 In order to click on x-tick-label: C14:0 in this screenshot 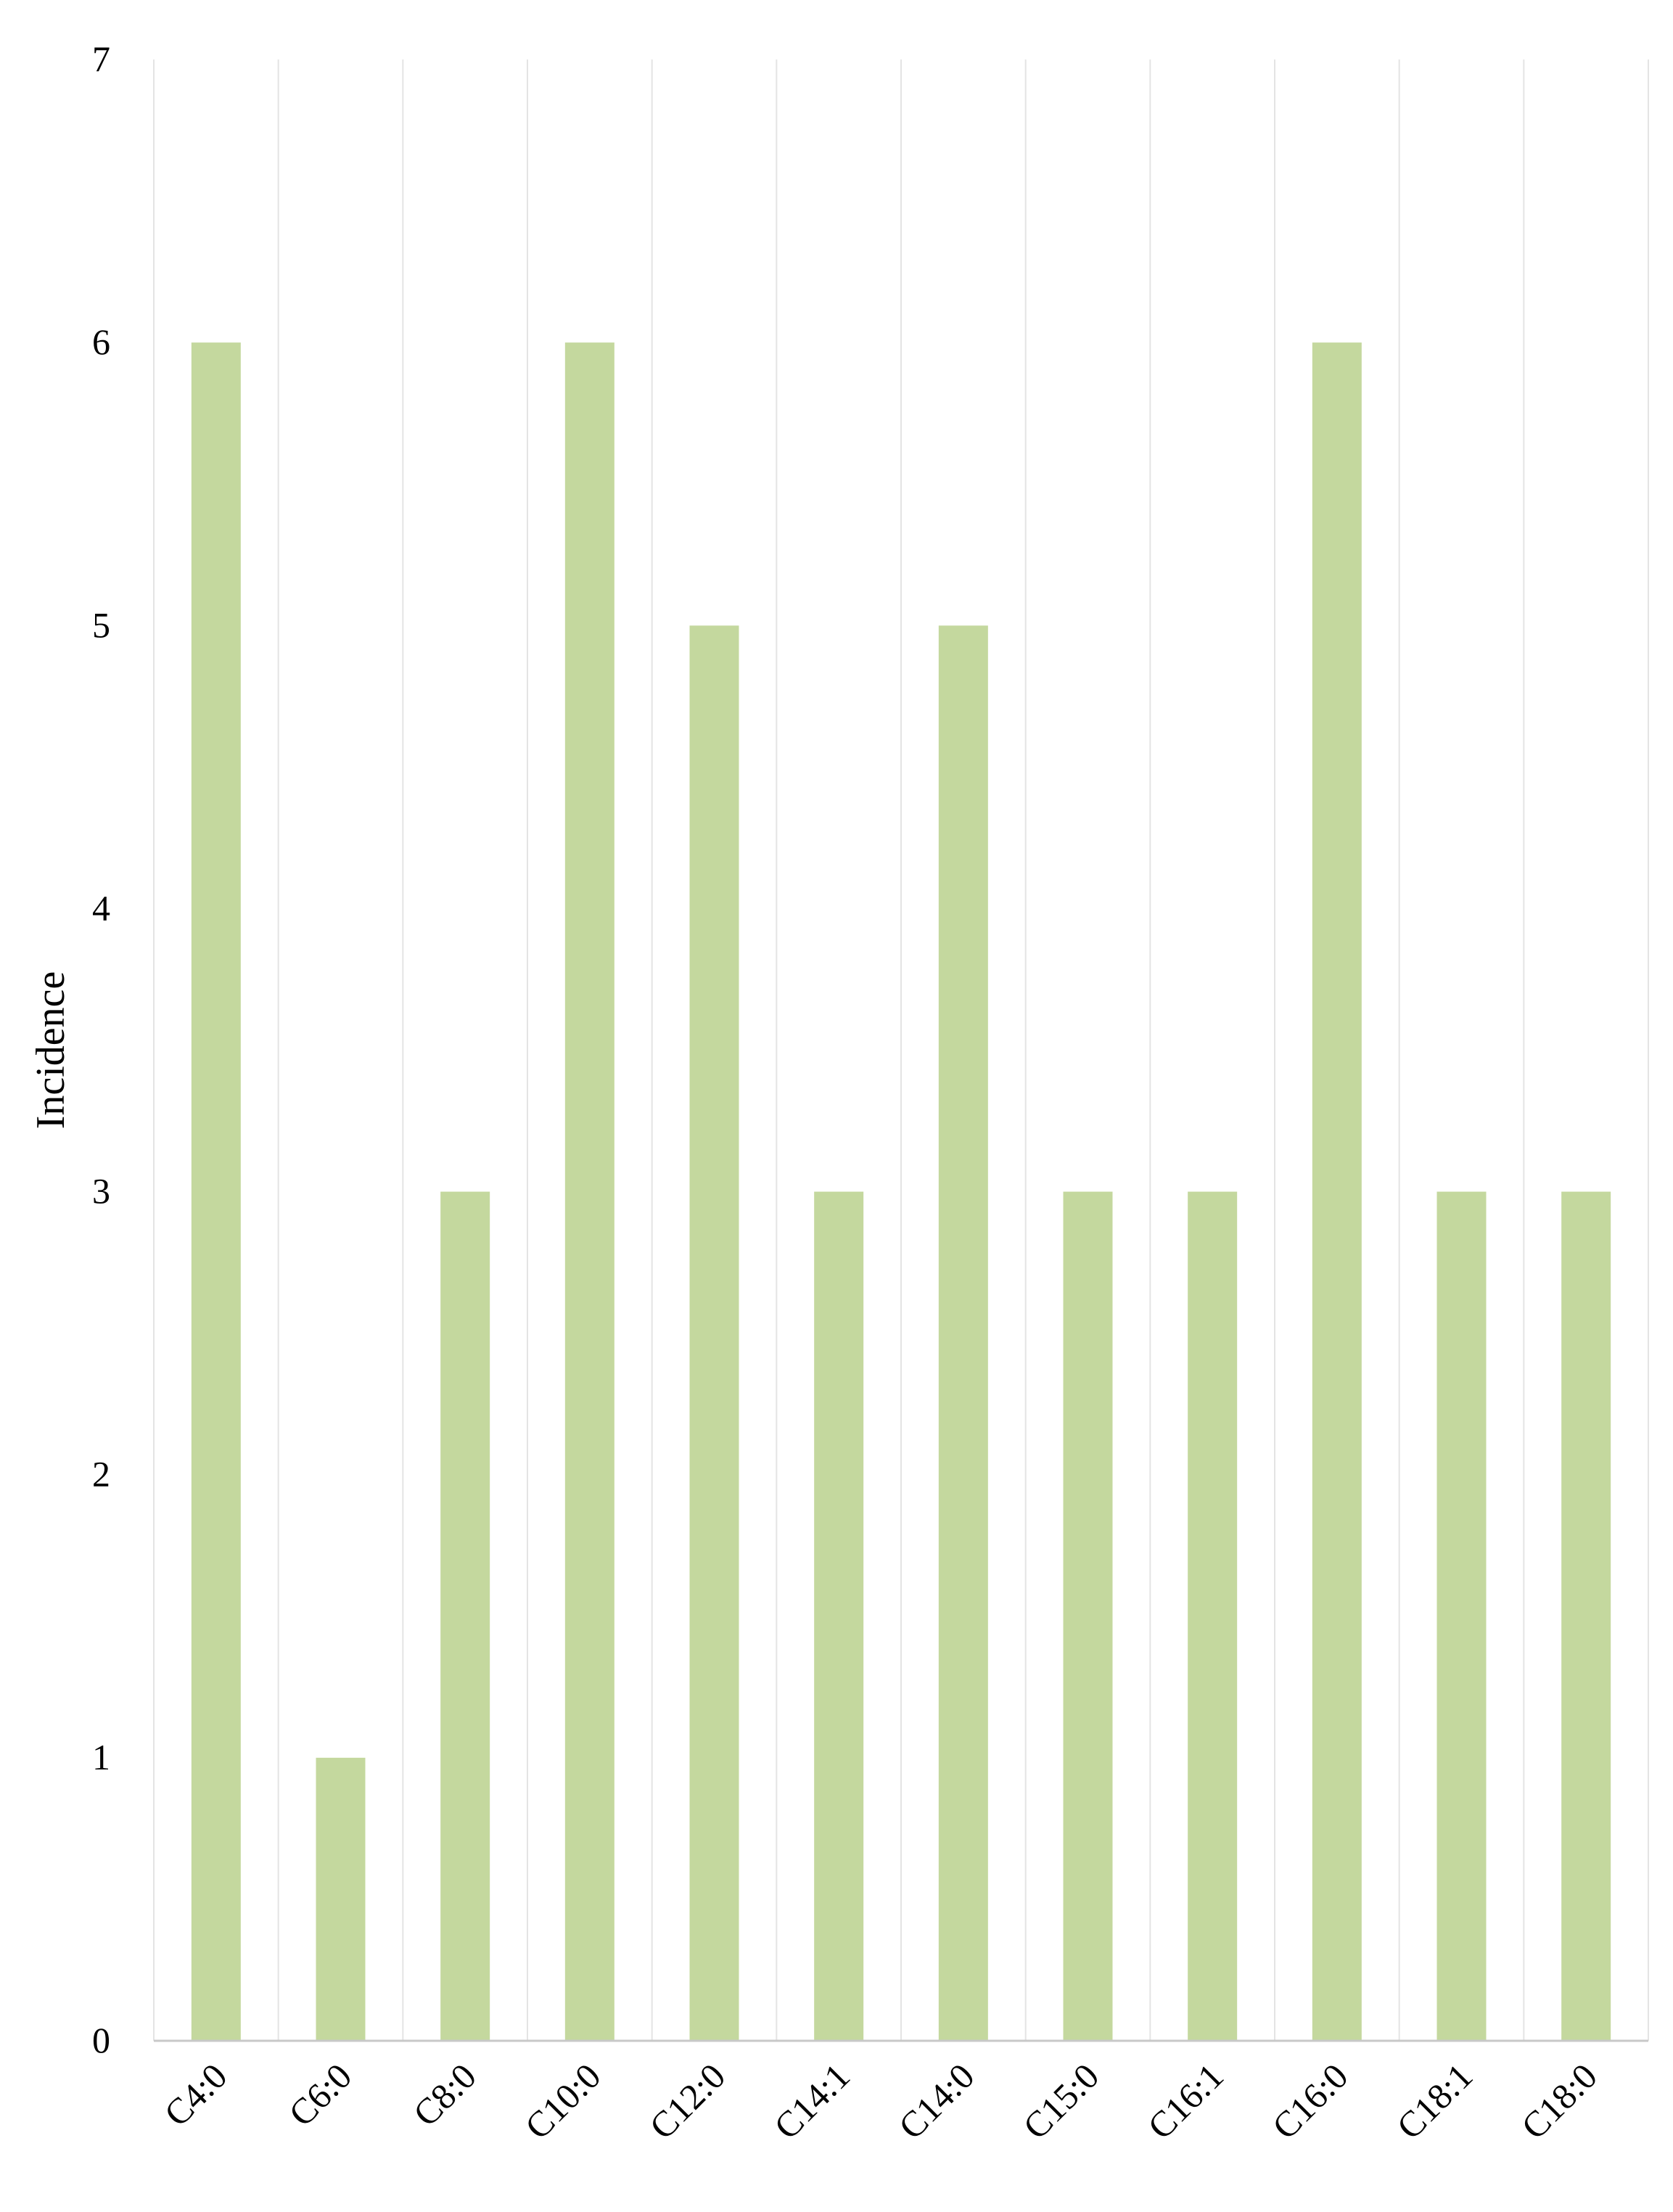, I will do `click(936, 2101)`.